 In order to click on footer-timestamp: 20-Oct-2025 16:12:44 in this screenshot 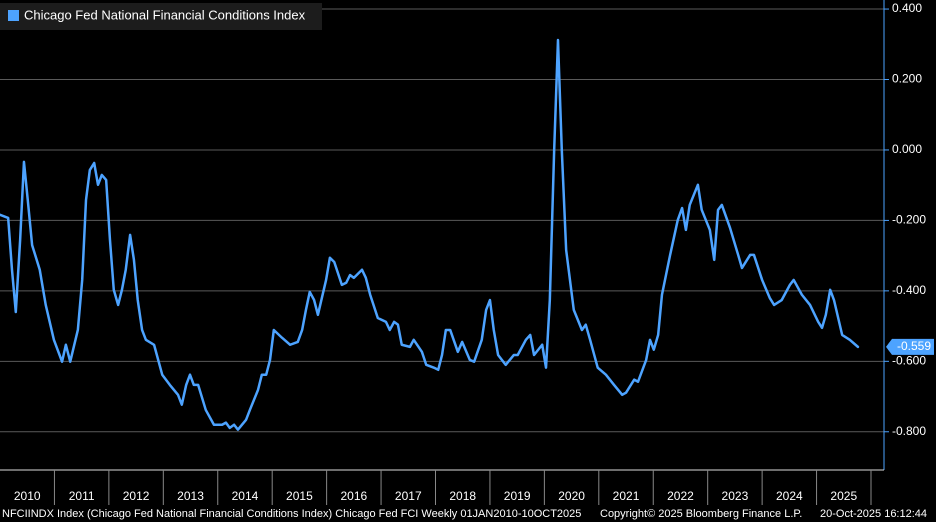, I will do `click(873, 514)`.